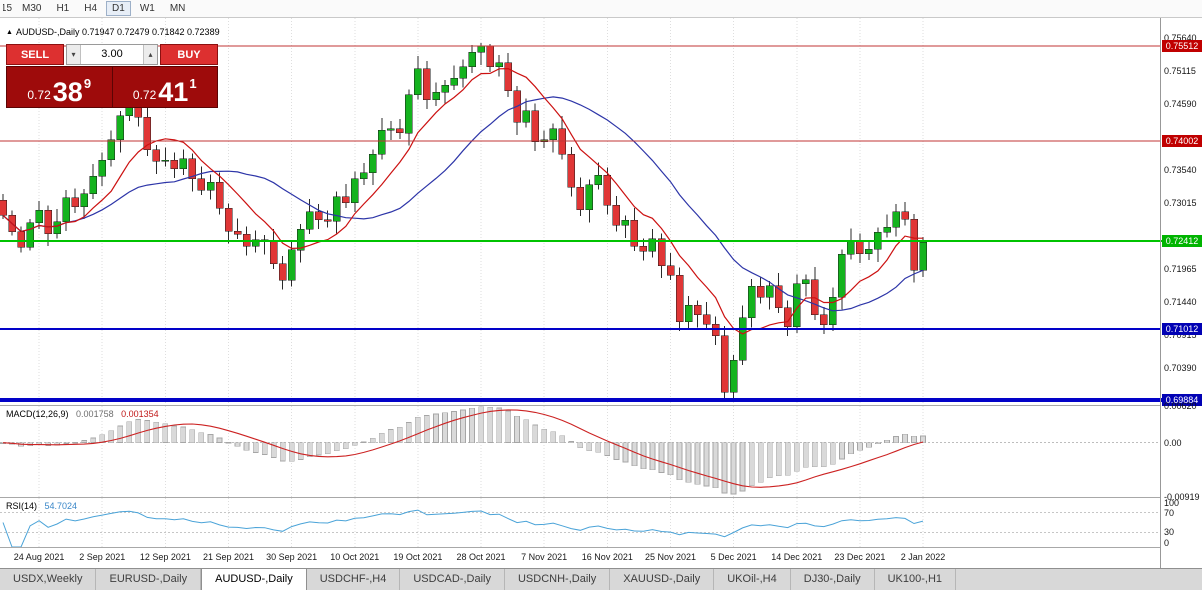 The height and width of the screenshot is (590, 1202). Describe the element at coordinates (292, 557) in the screenshot. I see `date-label: 30 Sep 2021` at that location.